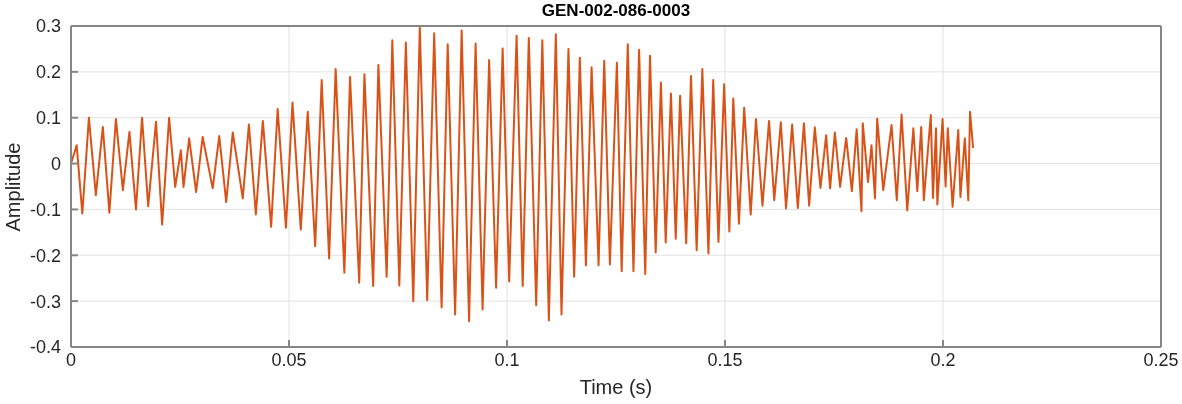 Image resolution: width=1182 pixels, height=404 pixels. What do you see at coordinates (45, 209) in the screenshot?
I see `y-tick-label: -0.1` at bounding box center [45, 209].